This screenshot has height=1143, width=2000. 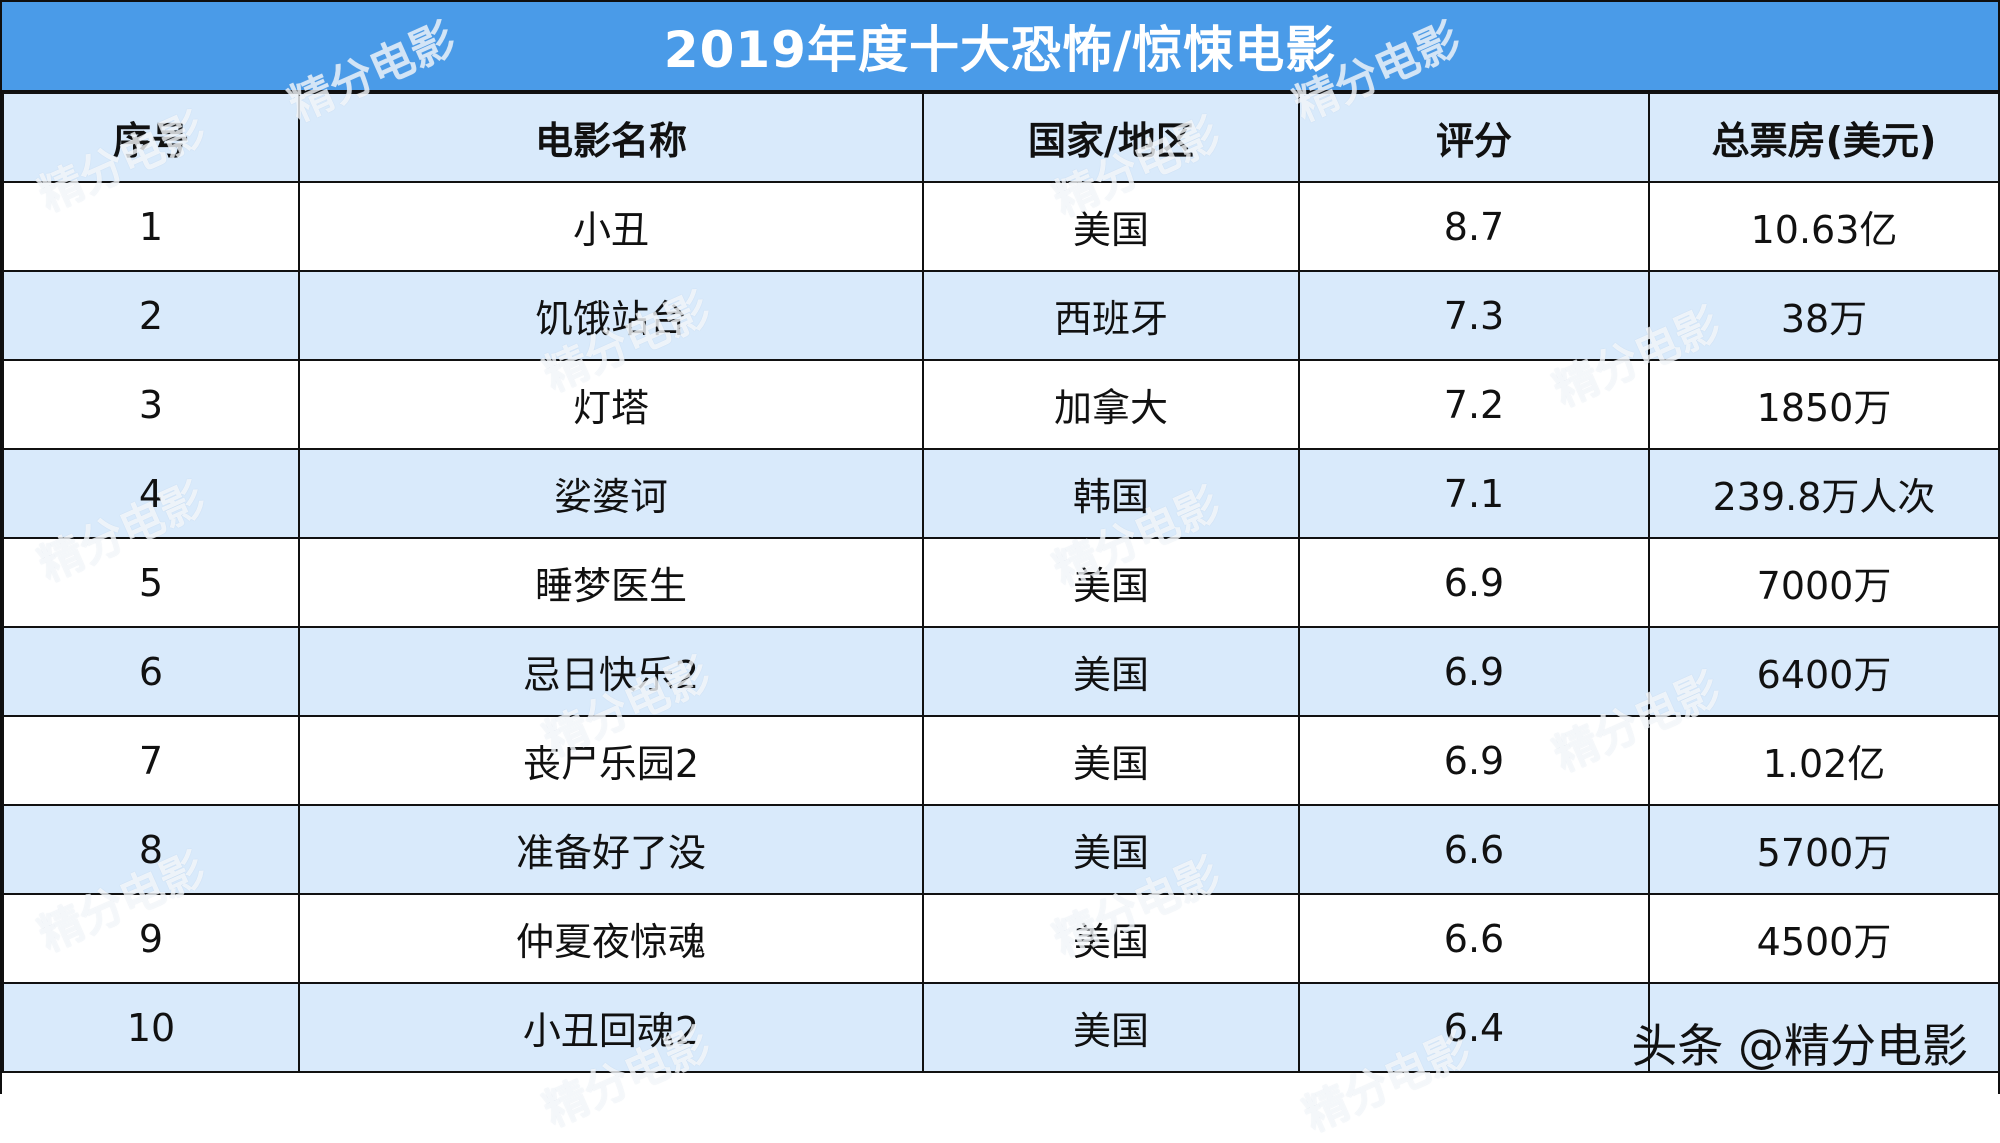 What do you see at coordinates (1111, 493) in the screenshot?
I see `cell-country: 韩国` at bounding box center [1111, 493].